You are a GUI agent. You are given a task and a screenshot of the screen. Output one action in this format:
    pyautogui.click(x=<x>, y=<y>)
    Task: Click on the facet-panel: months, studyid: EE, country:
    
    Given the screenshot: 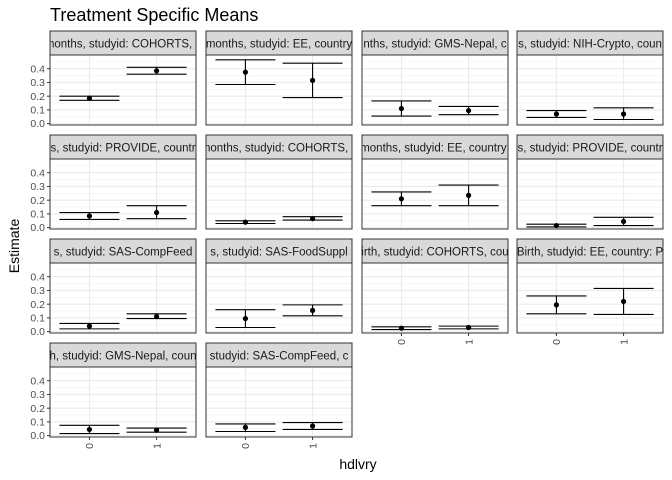 What is the action you would take?
    pyautogui.click(x=435, y=182)
    